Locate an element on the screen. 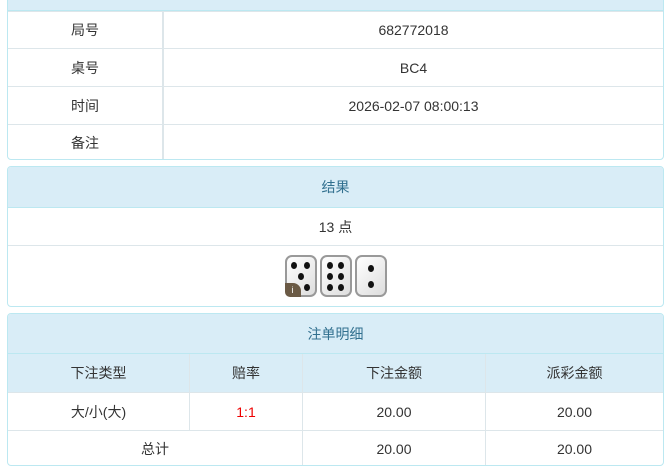 The width and height of the screenshot is (670, 466). result-points: 13 点 is located at coordinates (335, 226).